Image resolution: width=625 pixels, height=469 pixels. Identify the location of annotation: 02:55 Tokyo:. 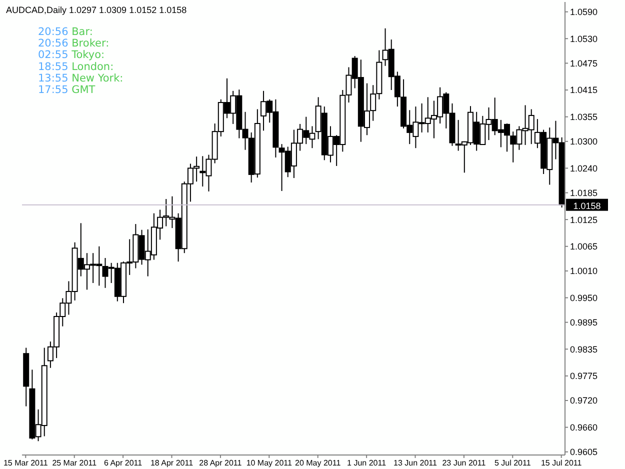
(71, 55).